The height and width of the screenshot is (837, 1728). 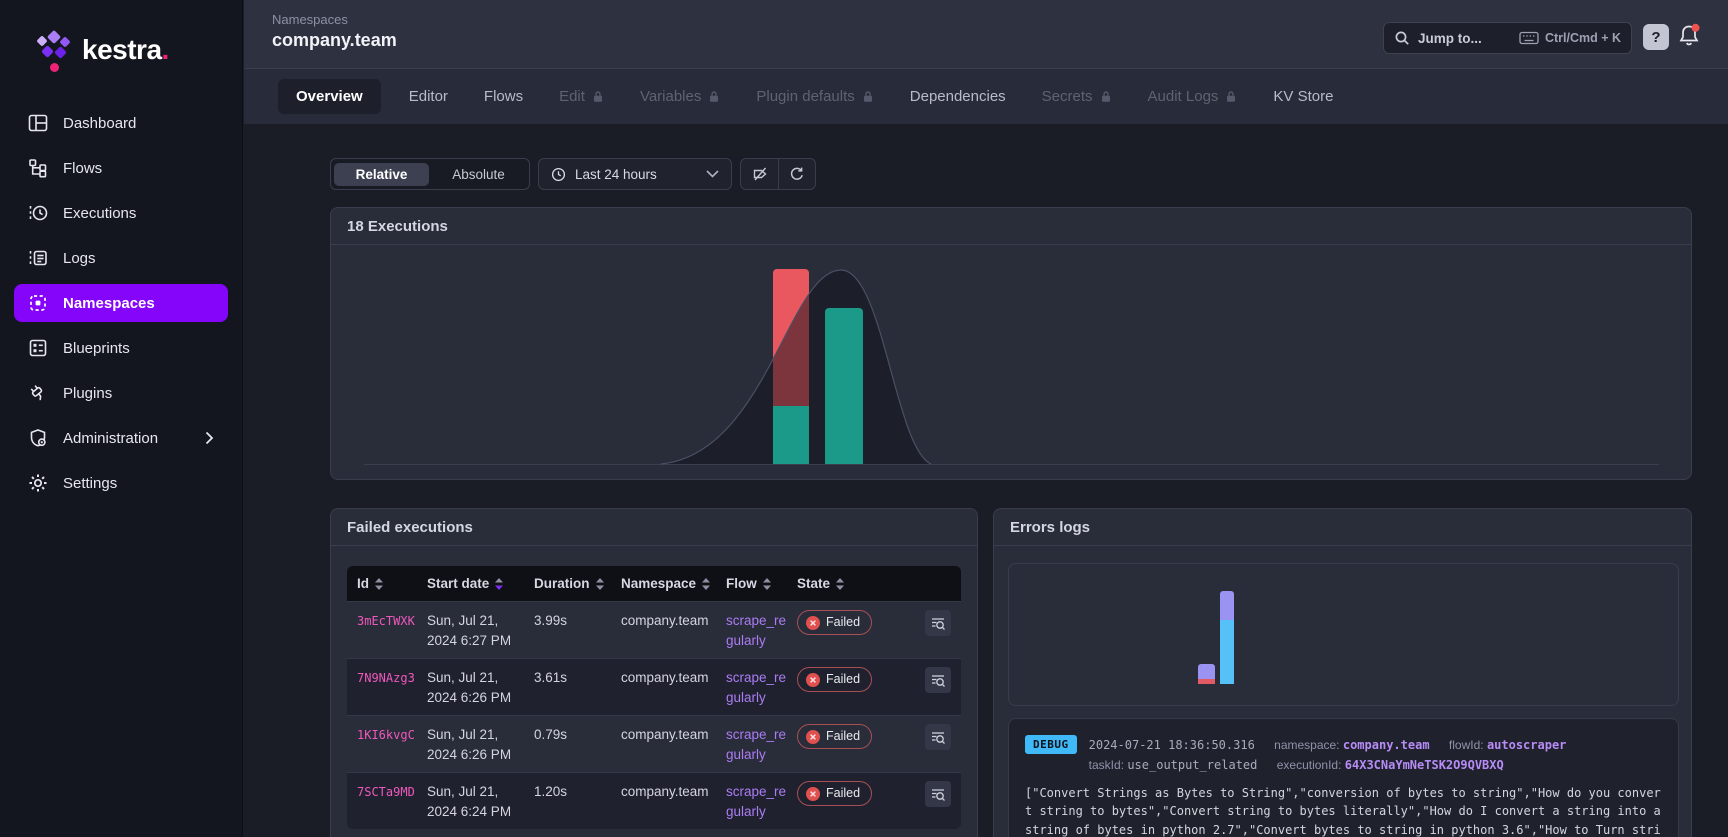 What do you see at coordinates (1077, 96) in the screenshot?
I see `tab-secrets: Secrets` at bounding box center [1077, 96].